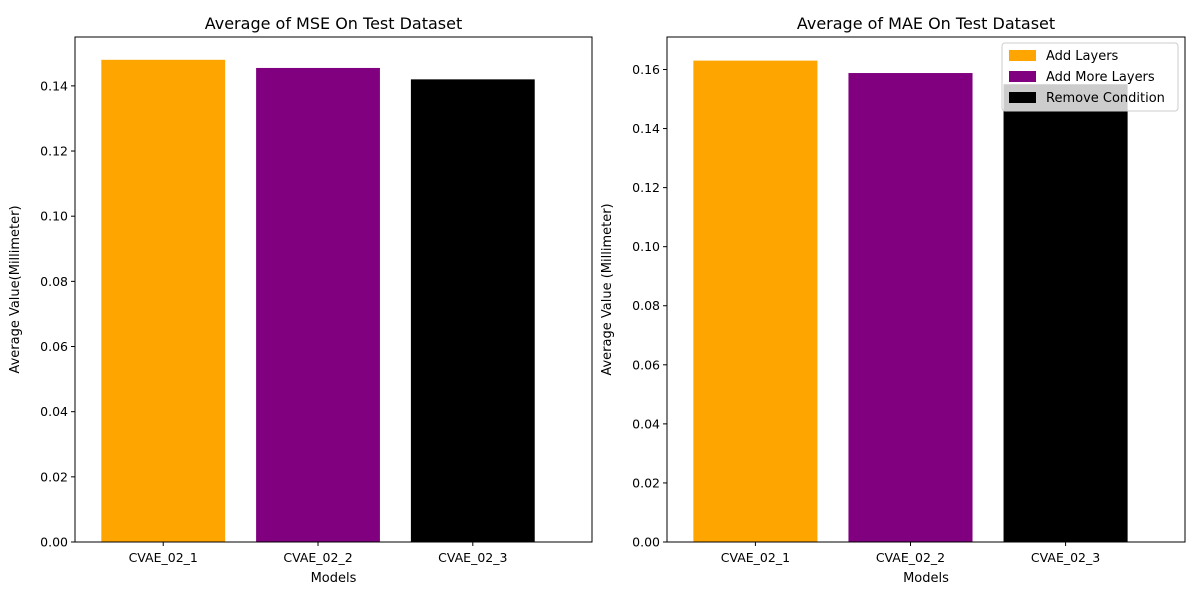 This screenshot has height=600, width=1200. Describe the element at coordinates (15, 289) in the screenshot. I see `y-axis-label: Average Value(Millimeter)` at that location.